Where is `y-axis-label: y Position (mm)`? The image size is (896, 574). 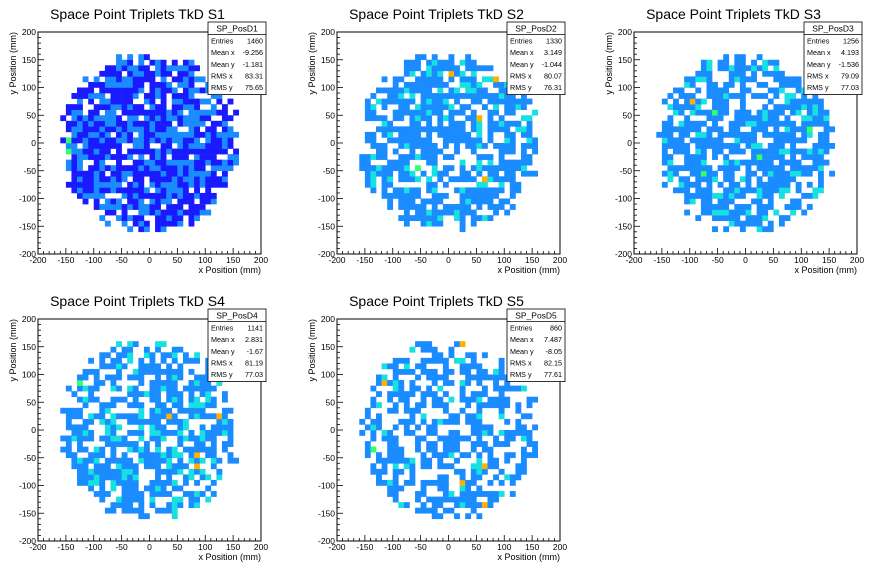 y-axis-label: y Position (mm) is located at coordinates (312, 350).